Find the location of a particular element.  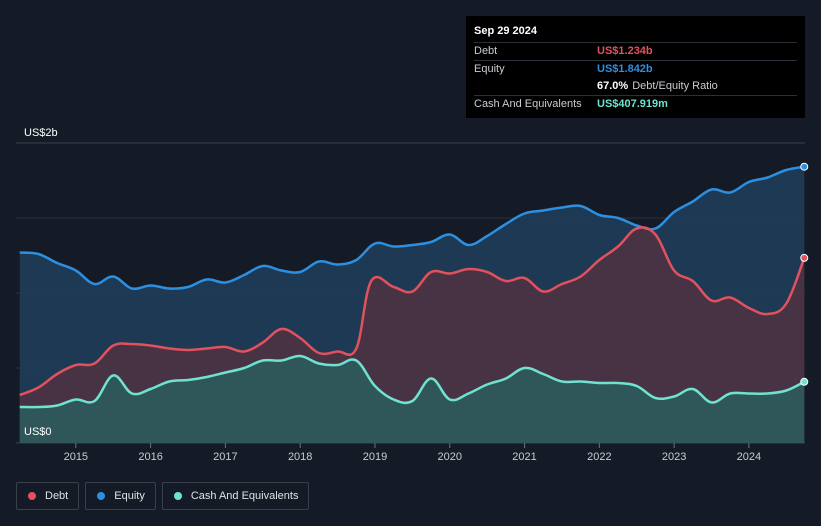

x-tick-label-2021: 2021 is located at coordinates (524, 457).